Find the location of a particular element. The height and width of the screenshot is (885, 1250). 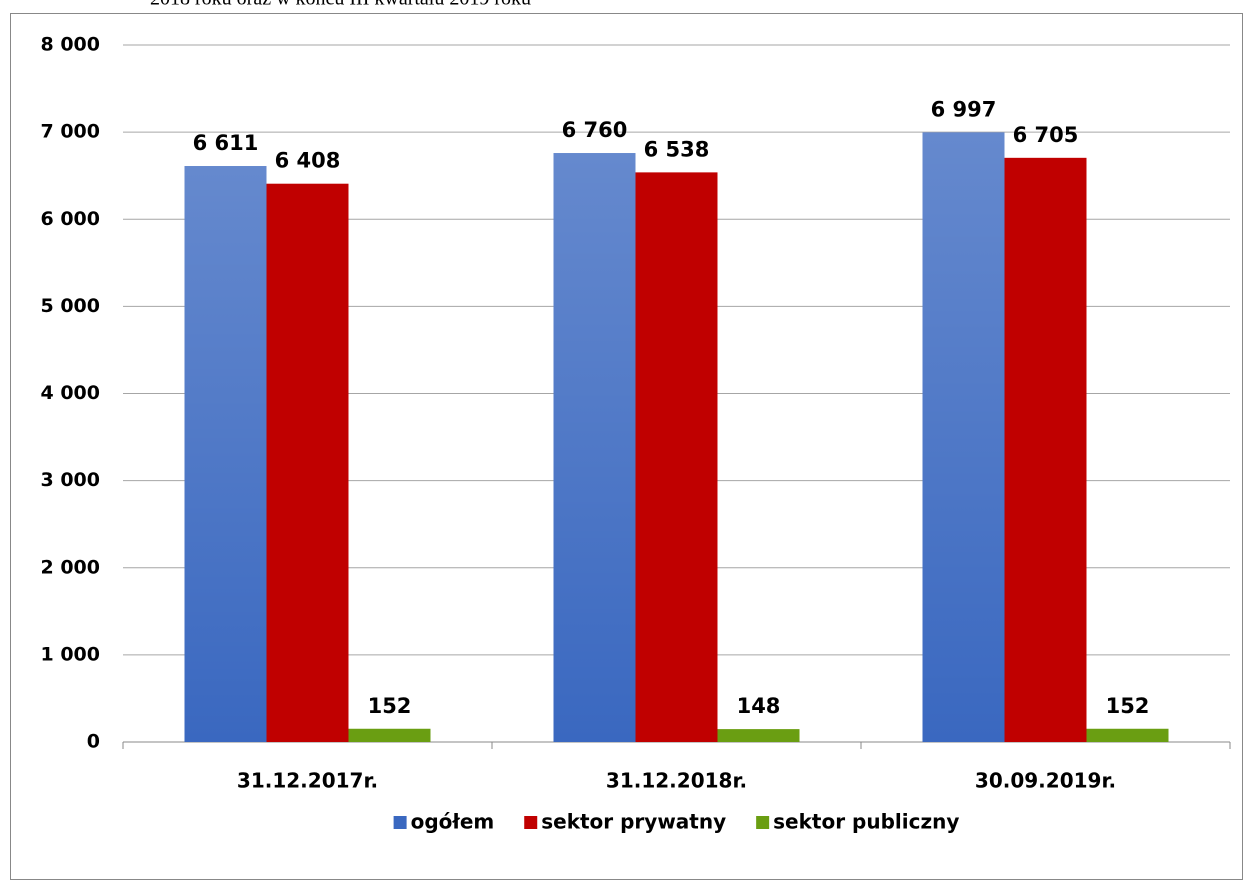

legend-label: ogółem is located at coordinates (453, 822).